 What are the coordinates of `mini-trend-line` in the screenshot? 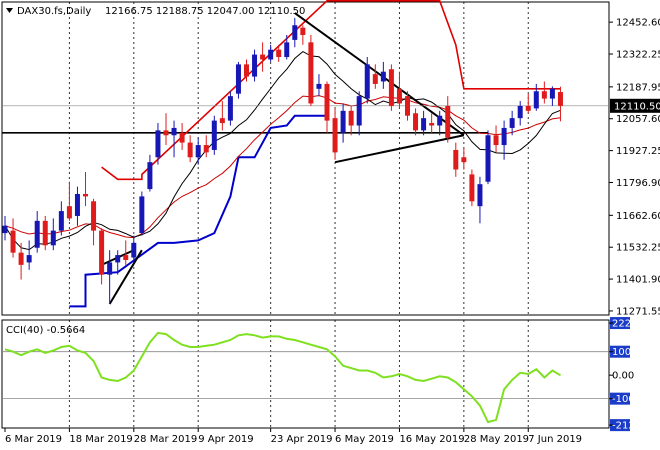 It's located at (125, 277).